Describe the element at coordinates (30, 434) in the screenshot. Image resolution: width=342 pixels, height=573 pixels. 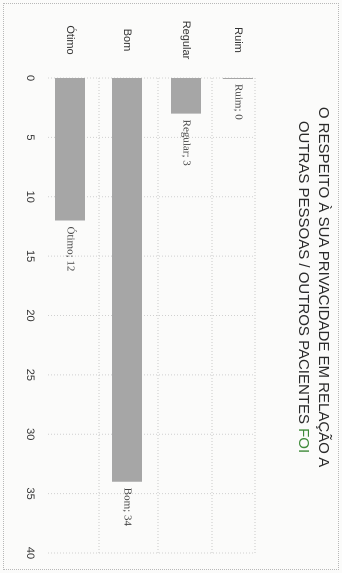
I see `tick-label-30: 30` at that location.